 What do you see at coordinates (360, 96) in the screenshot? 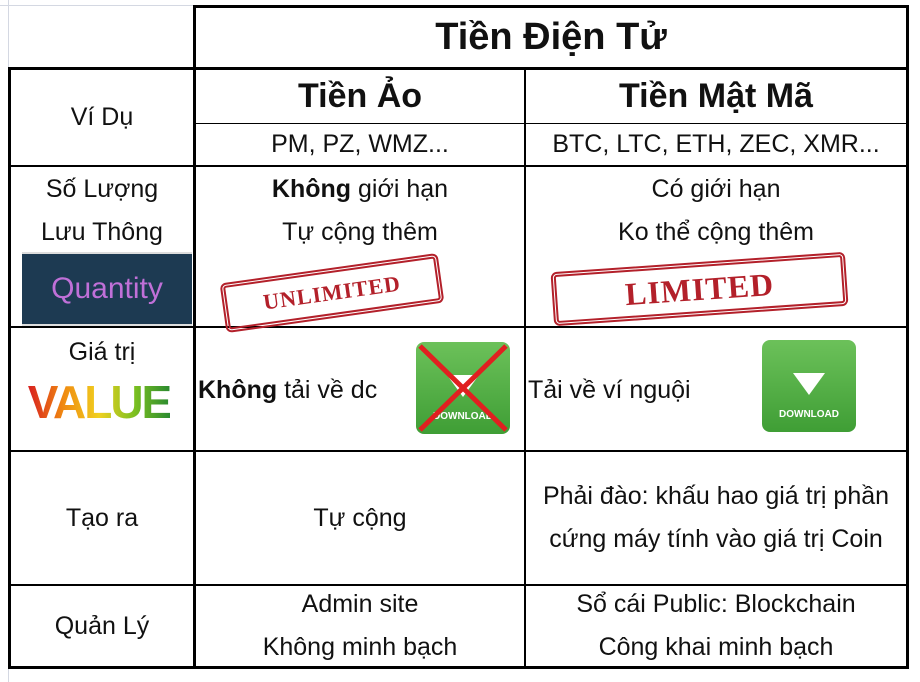
I see `column-header-virtual: Tiền Ảo` at bounding box center [360, 96].